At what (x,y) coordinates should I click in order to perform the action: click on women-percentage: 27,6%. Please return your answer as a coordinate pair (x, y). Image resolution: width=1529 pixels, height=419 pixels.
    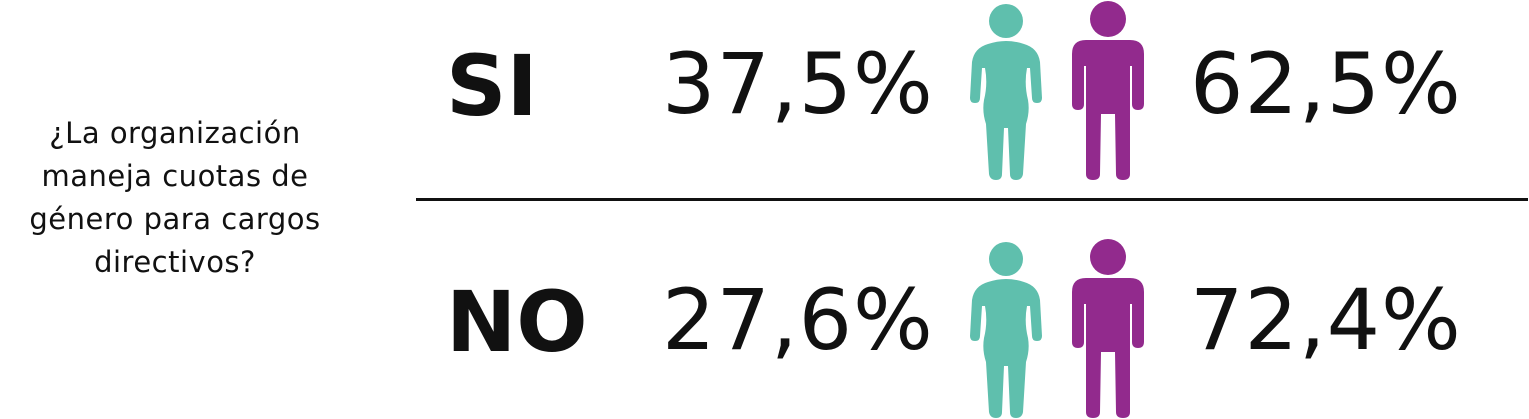
    Looking at the image, I should click on (798, 320).